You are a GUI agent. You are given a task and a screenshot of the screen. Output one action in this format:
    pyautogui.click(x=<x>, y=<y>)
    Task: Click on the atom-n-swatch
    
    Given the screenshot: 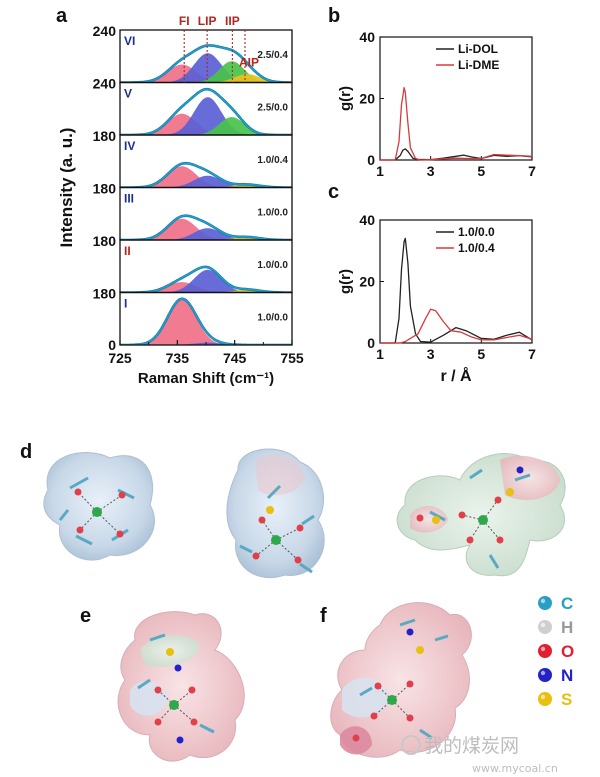 What is the action you would take?
    pyautogui.click(x=545, y=675)
    